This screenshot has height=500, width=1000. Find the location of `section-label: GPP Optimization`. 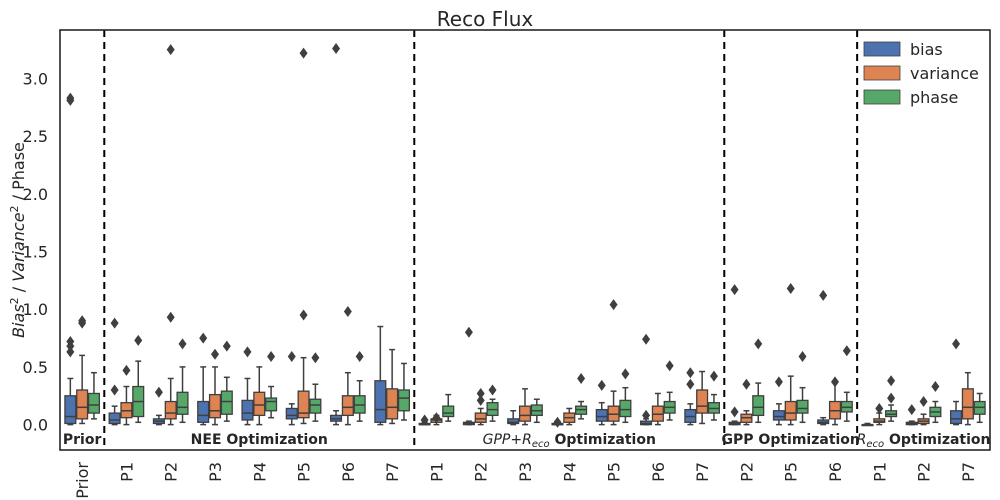

section-label: GPP Optimization is located at coordinates (791, 440).